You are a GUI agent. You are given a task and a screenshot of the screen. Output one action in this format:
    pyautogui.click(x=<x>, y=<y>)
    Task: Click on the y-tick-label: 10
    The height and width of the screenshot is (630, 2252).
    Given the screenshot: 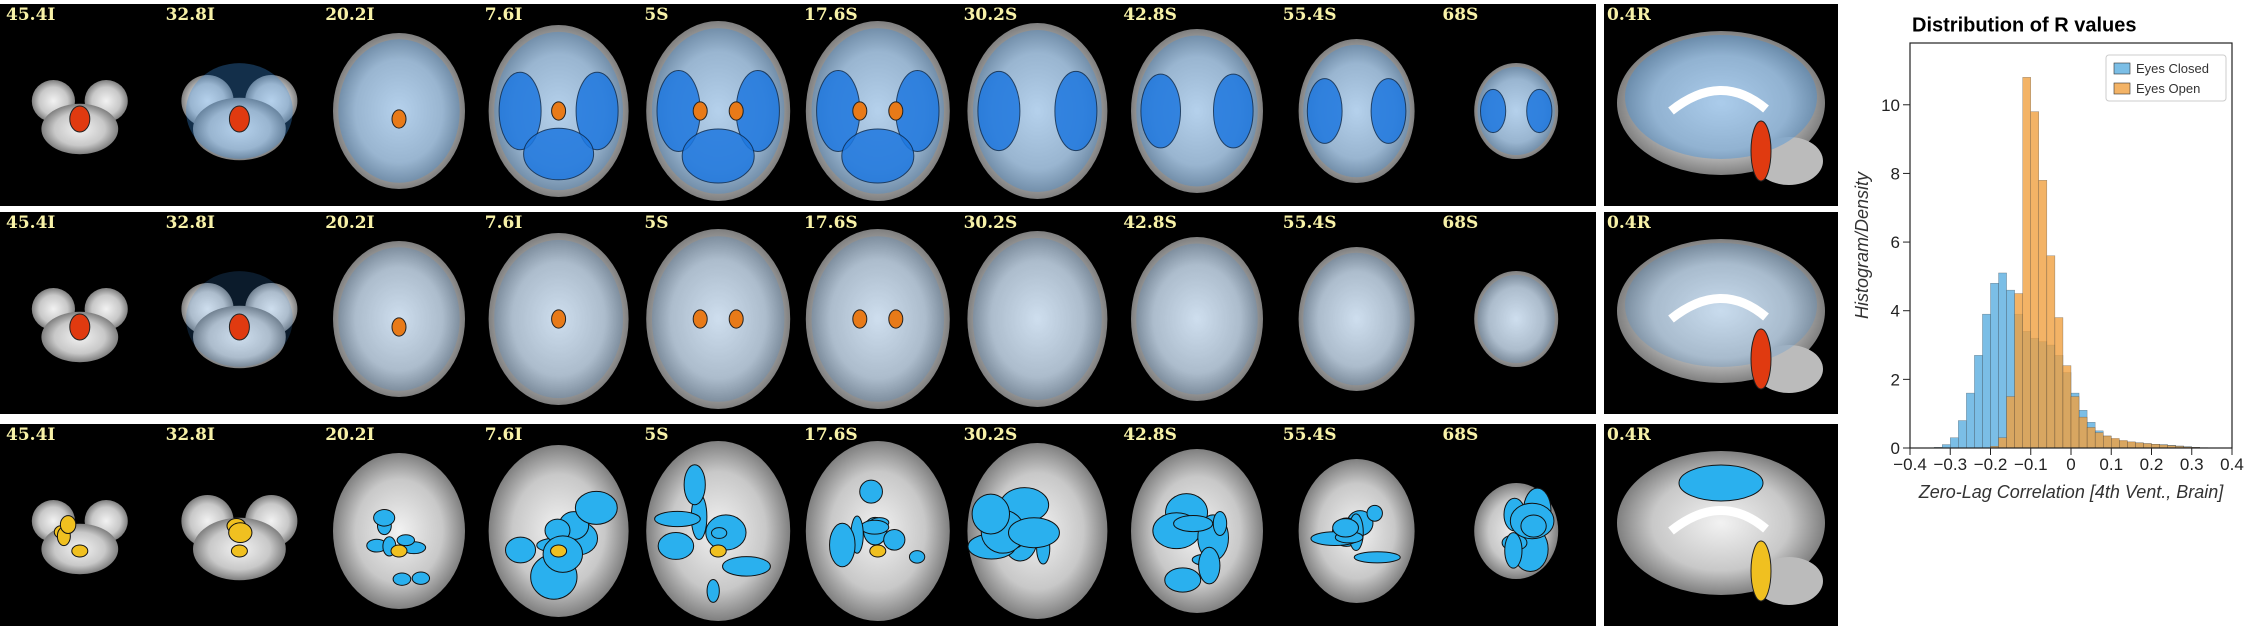 What is the action you would take?
    pyautogui.click(x=1890, y=105)
    